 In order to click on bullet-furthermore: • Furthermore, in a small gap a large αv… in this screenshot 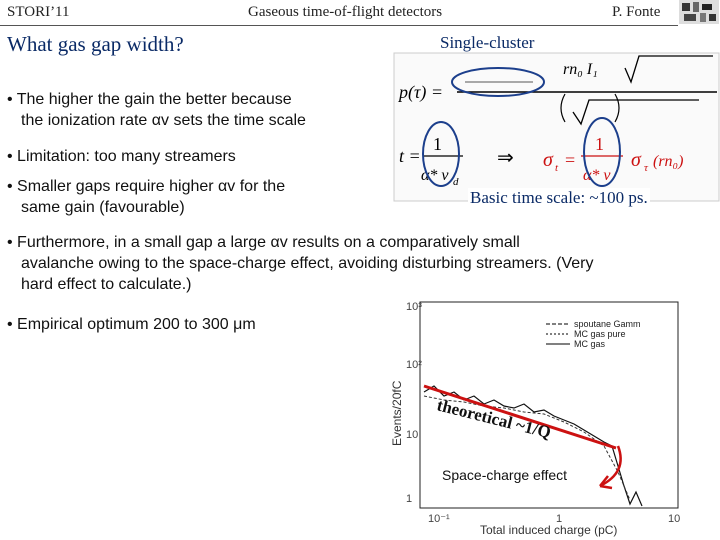, I will do `click(300, 263)`.